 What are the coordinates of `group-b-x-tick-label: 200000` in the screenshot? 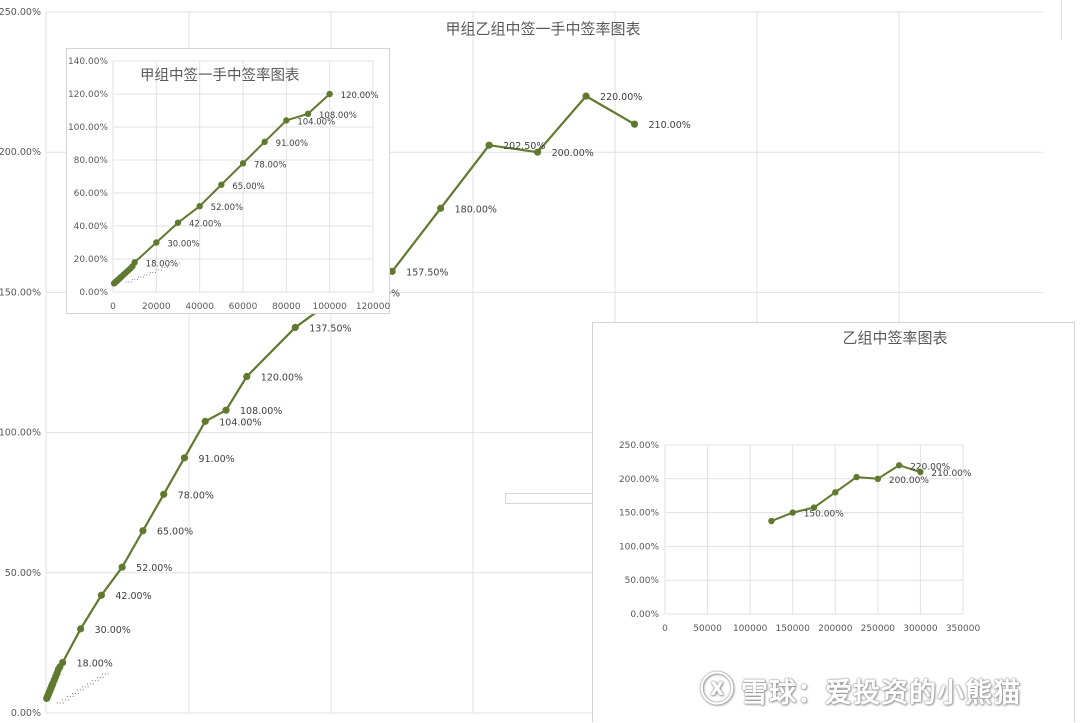 It's located at (835, 629).